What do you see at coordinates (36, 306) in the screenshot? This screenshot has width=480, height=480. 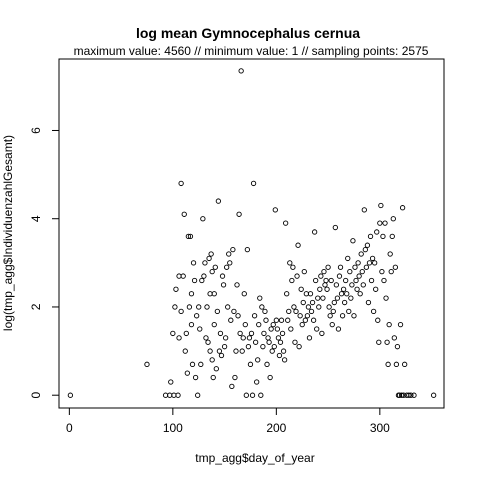 I see `y-tick-label: 2` at bounding box center [36, 306].